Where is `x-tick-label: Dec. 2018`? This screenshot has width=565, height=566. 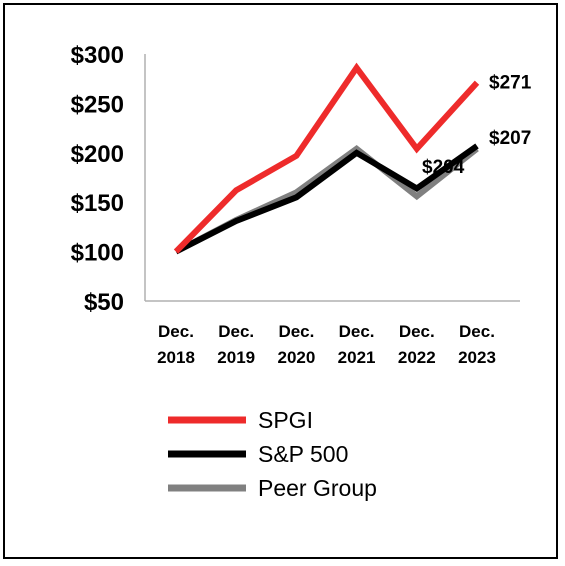 x-tick-label: Dec. 2018 is located at coordinates (176, 344).